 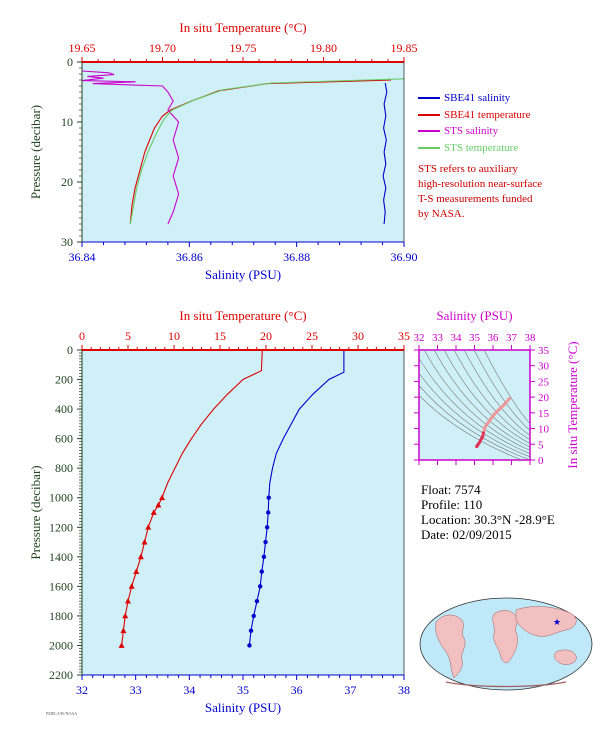 What do you see at coordinates (544, 367) in the screenshot?
I see `ts-temperature-tick-label: 30` at bounding box center [544, 367].